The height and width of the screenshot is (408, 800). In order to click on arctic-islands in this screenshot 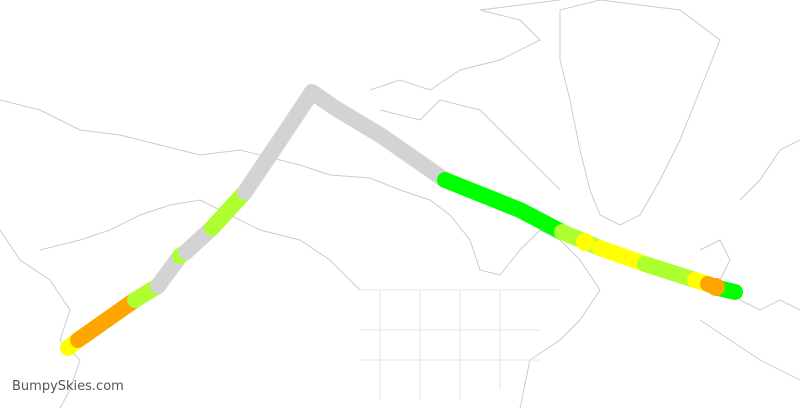, I will do `click(465, 95)`.